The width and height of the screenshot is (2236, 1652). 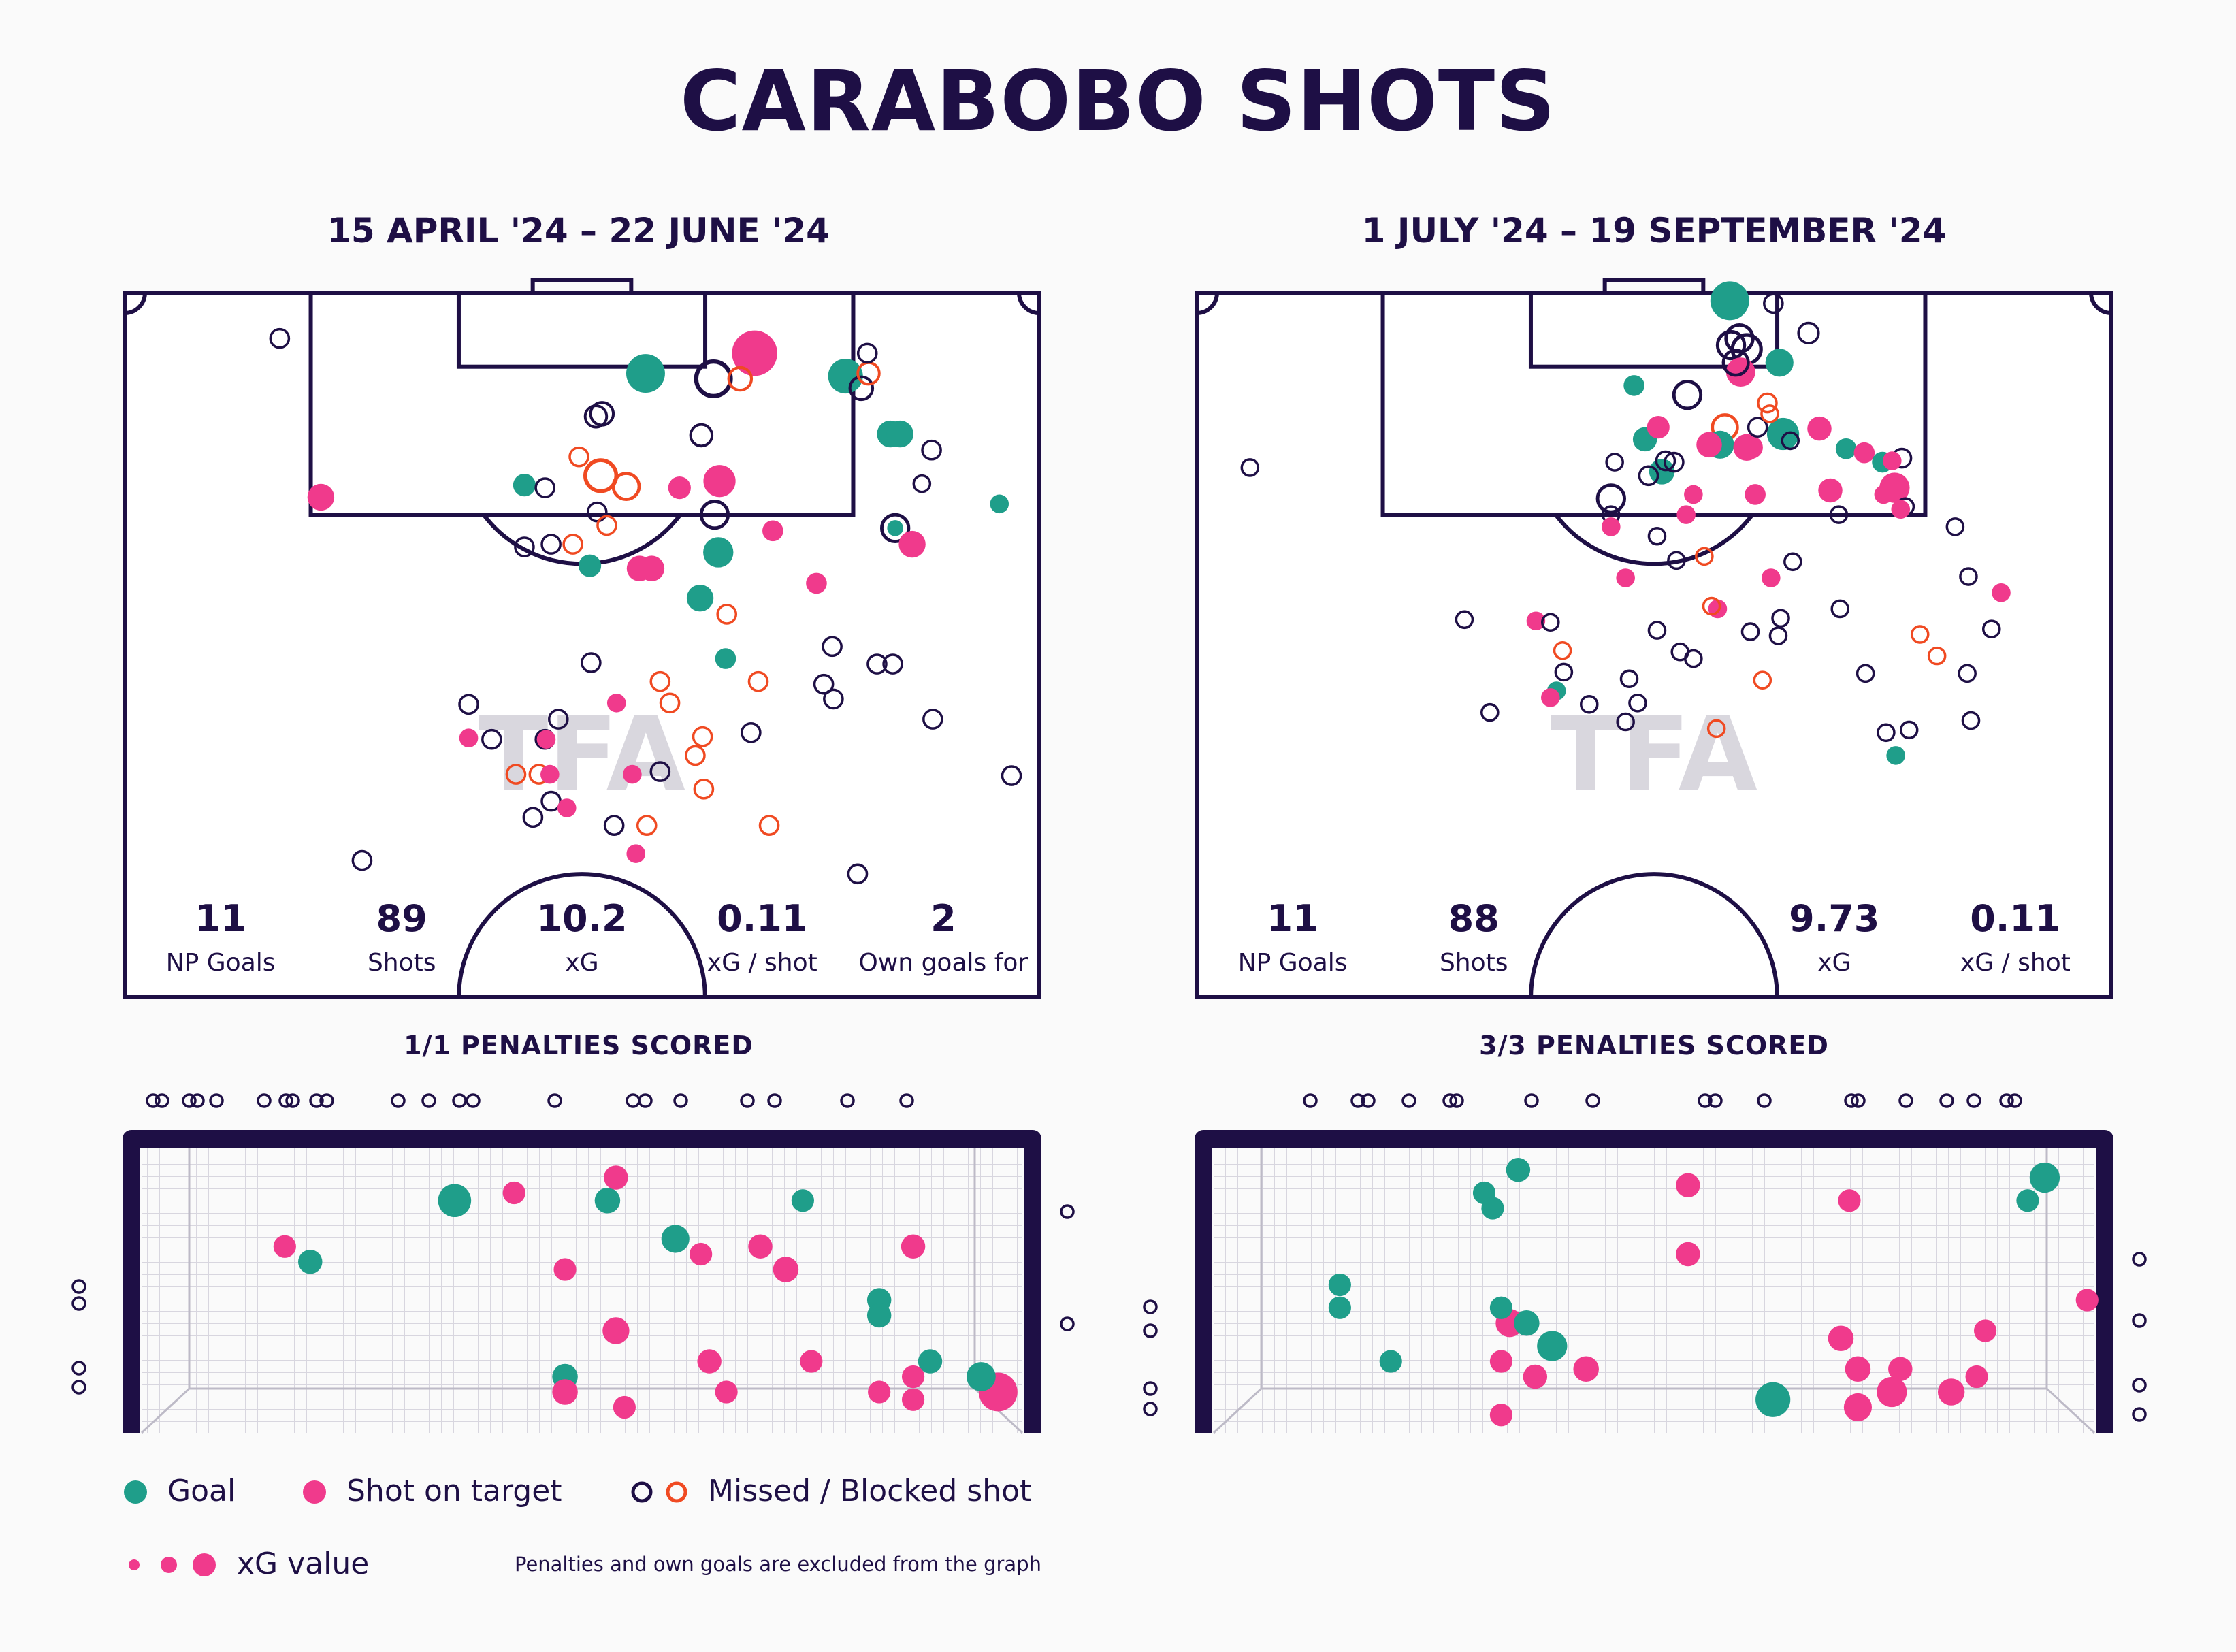 What do you see at coordinates (943, 918) in the screenshot?
I see `stat-value: 2` at bounding box center [943, 918].